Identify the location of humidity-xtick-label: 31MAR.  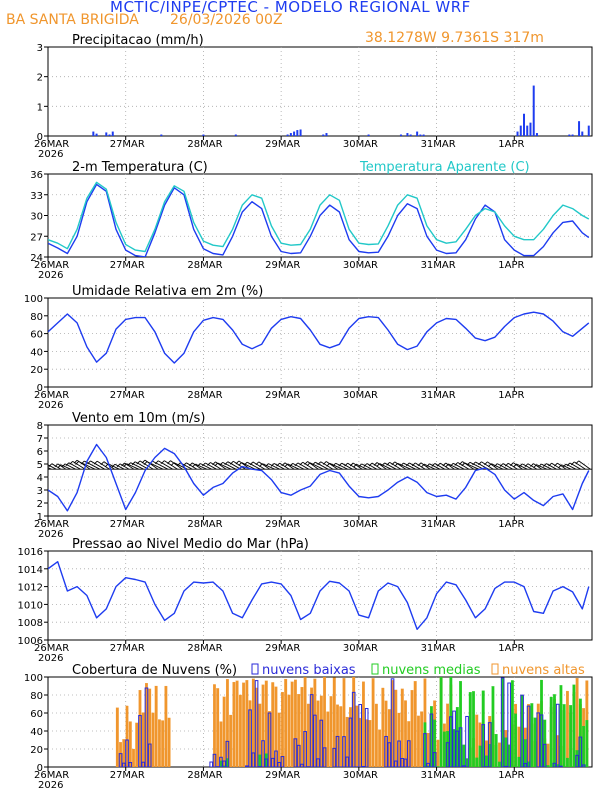
(438, 395).